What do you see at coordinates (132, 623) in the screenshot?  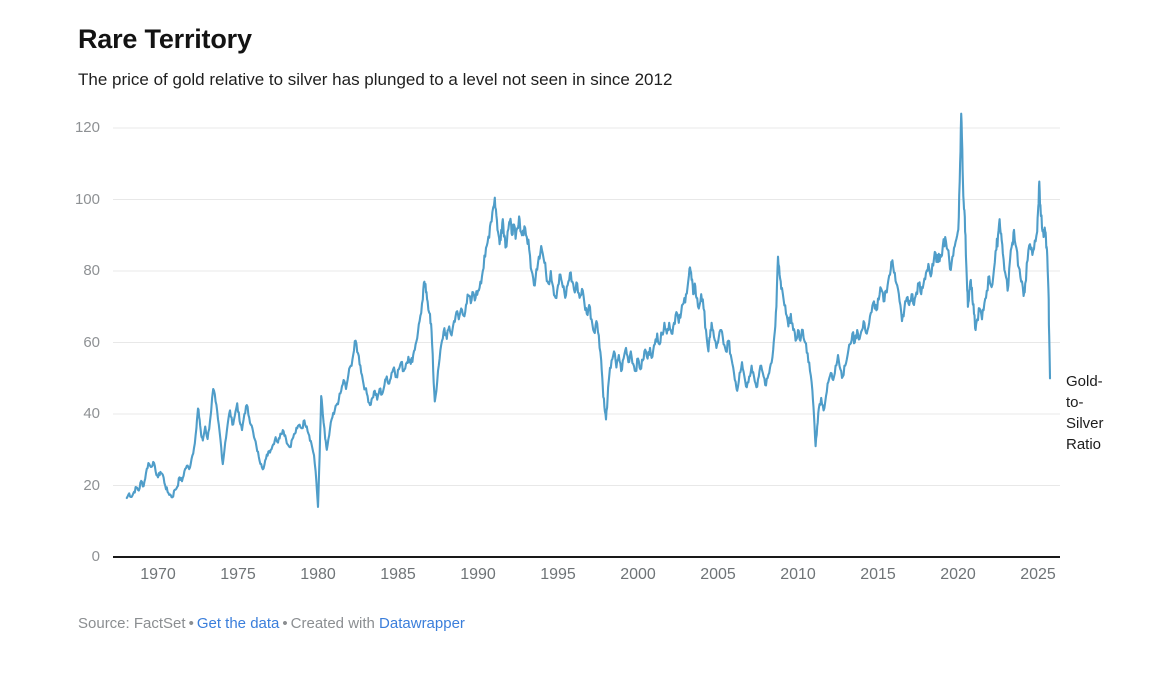 I see `source-text: Source: FactSet` at bounding box center [132, 623].